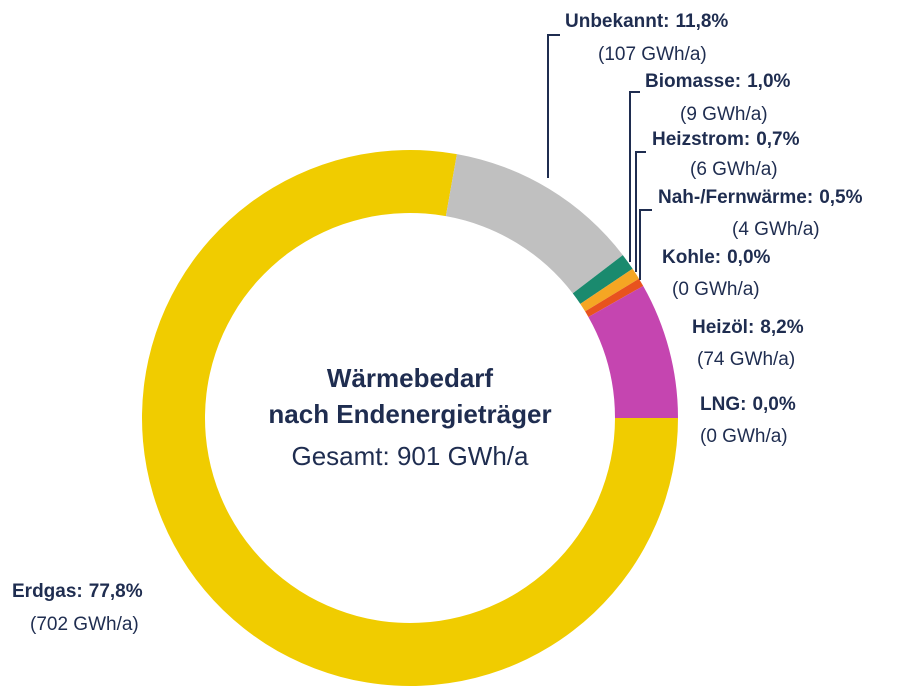 The width and height of the screenshot is (921, 693). I want to click on center-title: Wärmebedarf, so click(410, 378).